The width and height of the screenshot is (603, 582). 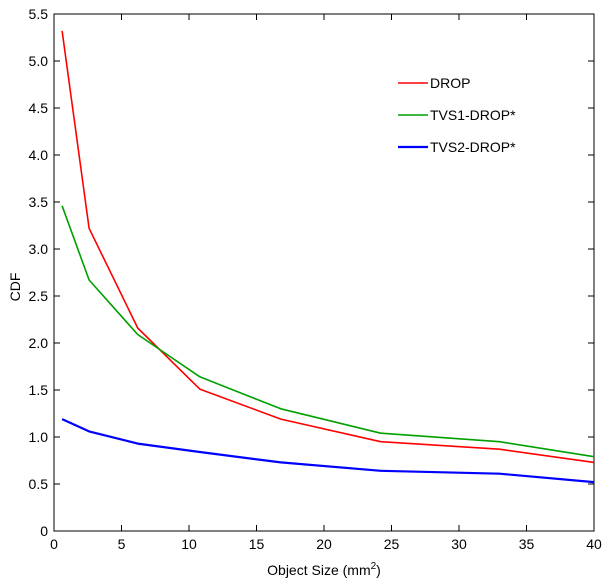 I want to click on y-tick-label: 1.5, so click(x=39, y=390).